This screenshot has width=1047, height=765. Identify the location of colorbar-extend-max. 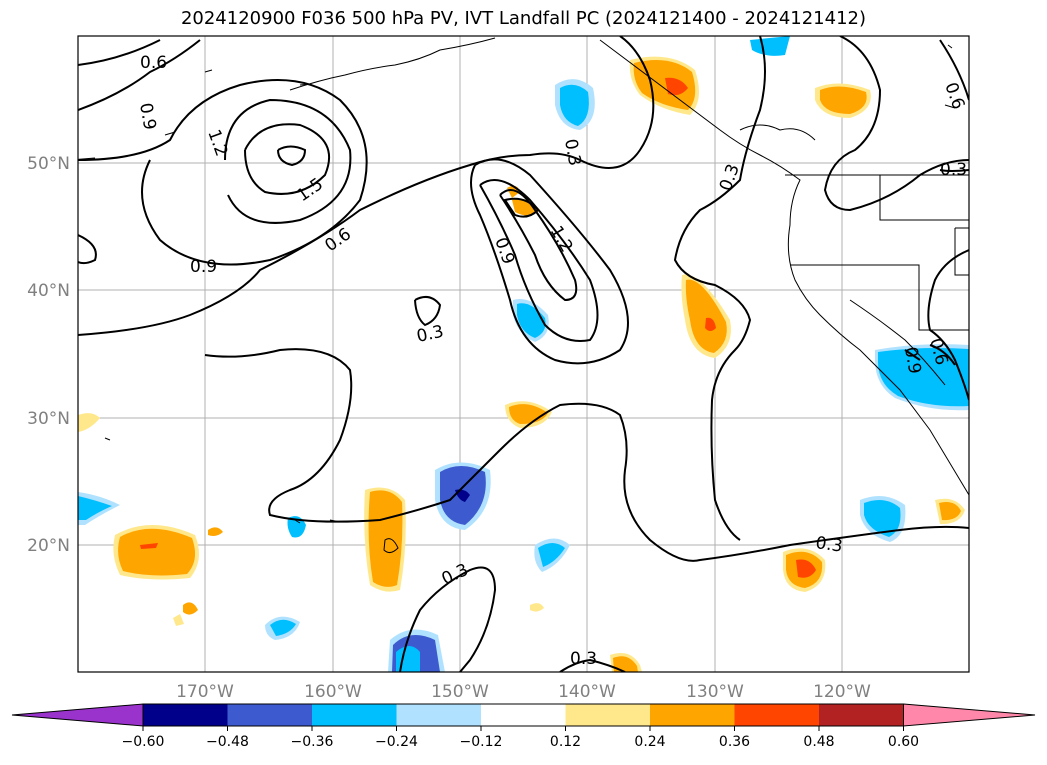
(969, 715).